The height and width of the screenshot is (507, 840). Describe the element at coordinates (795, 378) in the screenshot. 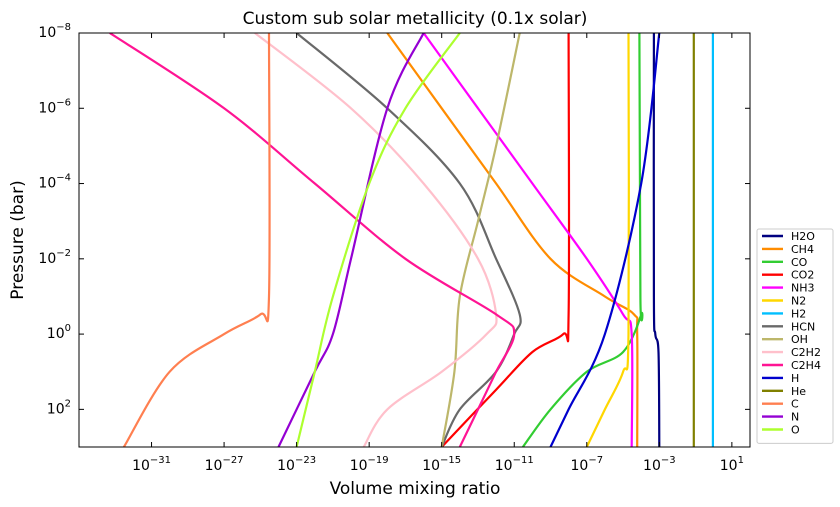

I see `legend-label: H` at that location.